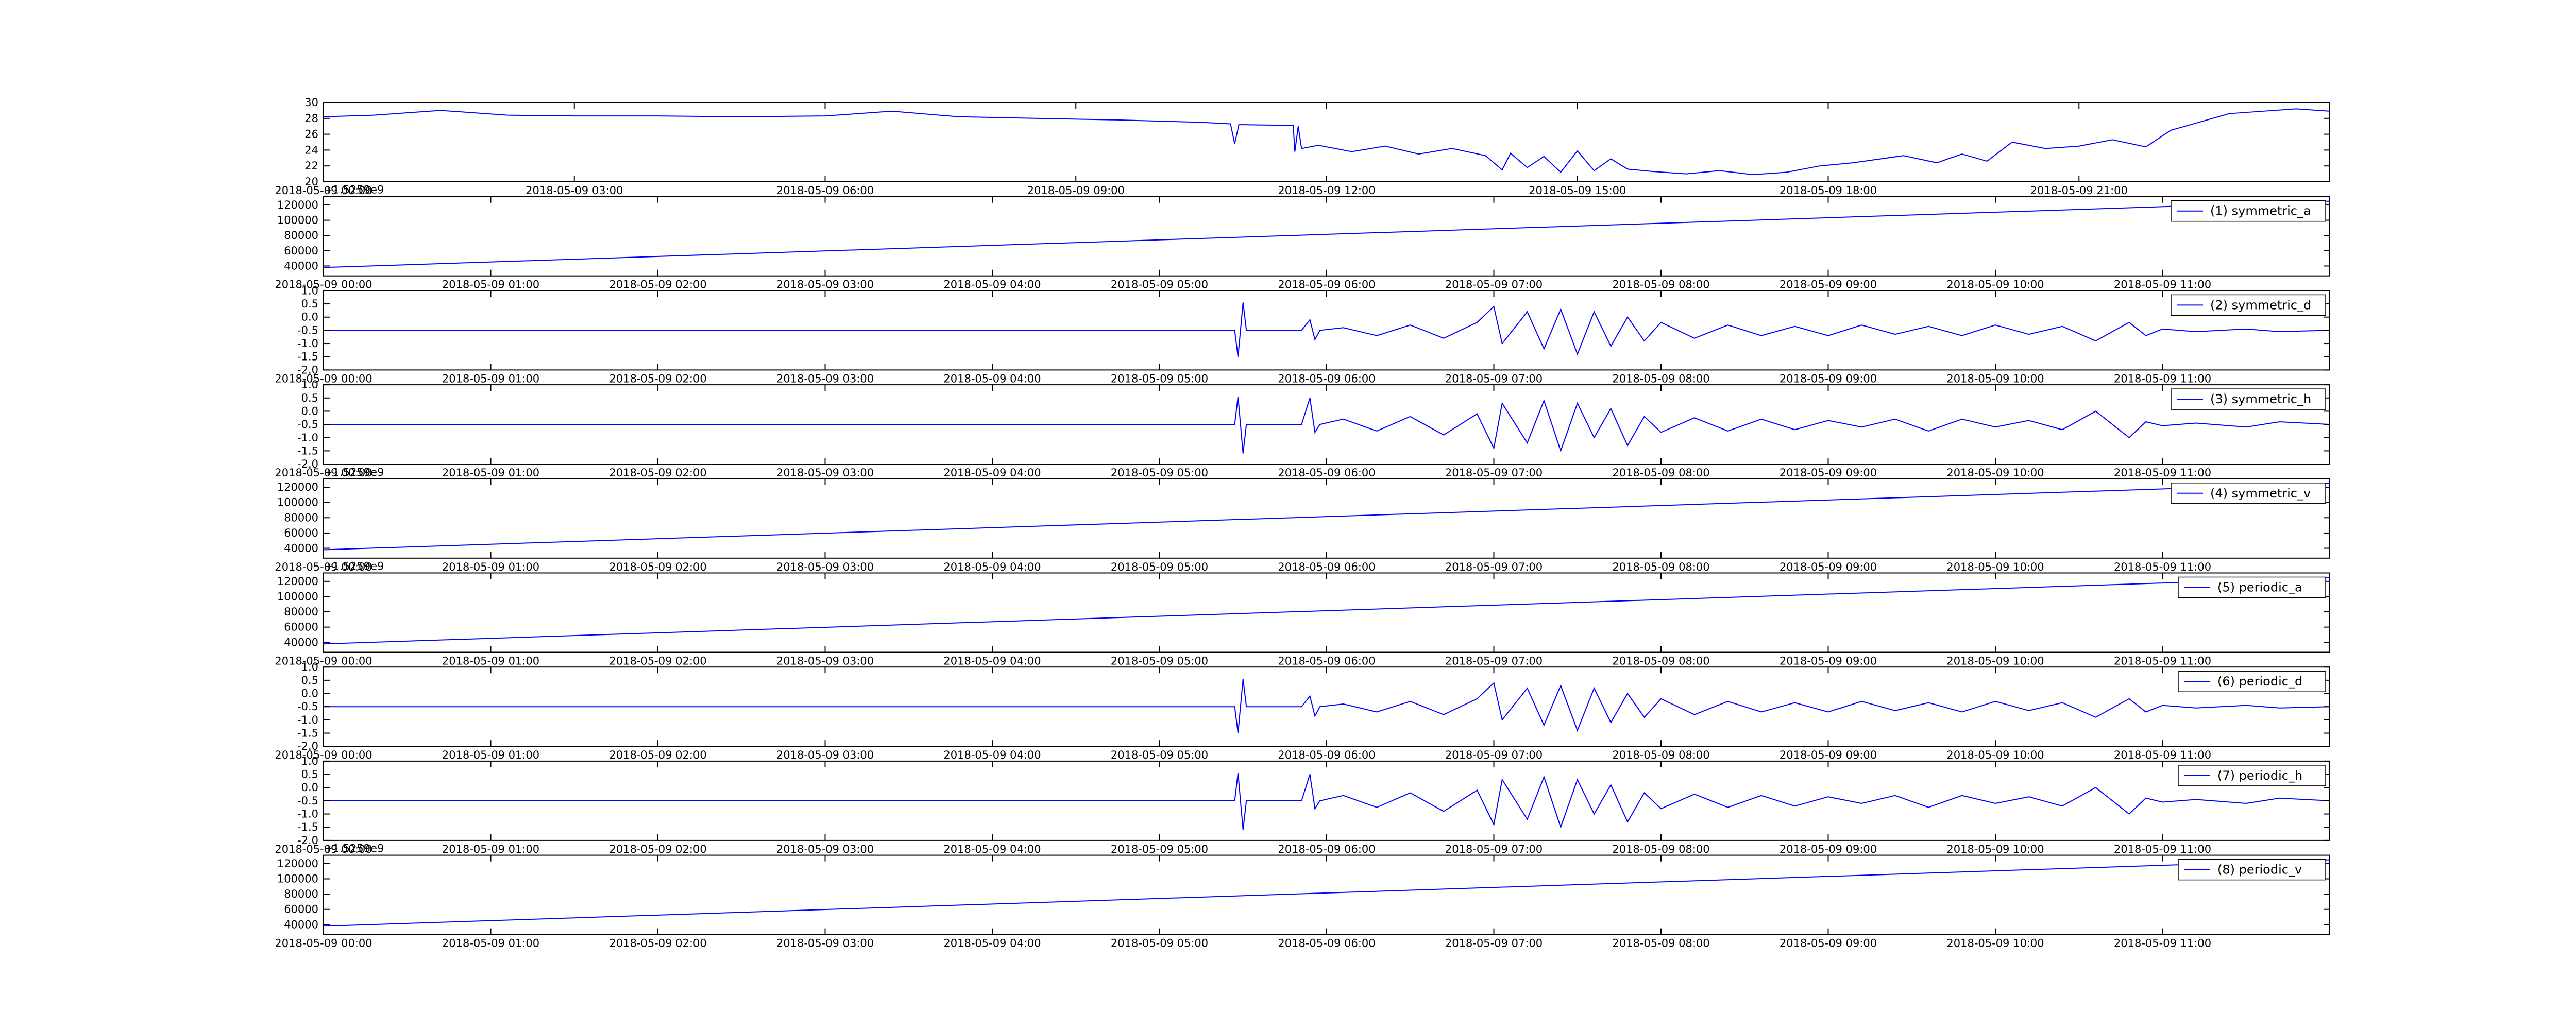 The image size is (2576, 1030). What do you see at coordinates (2259, 681) in the screenshot?
I see `legend-label: (6) periodic_d` at bounding box center [2259, 681].